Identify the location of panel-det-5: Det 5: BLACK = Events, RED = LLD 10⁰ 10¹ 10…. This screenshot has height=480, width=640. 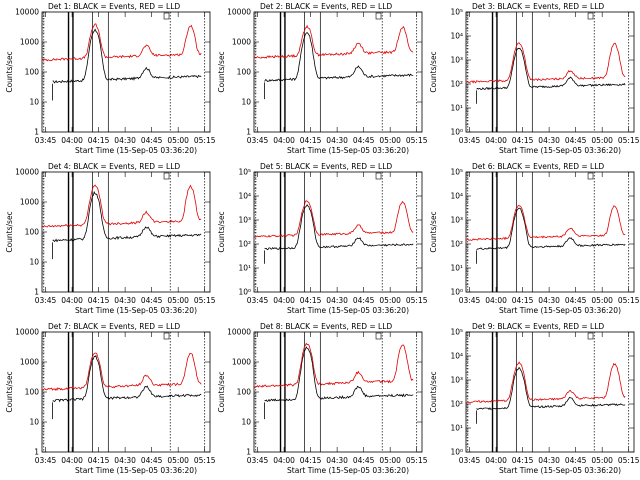
(322, 238).